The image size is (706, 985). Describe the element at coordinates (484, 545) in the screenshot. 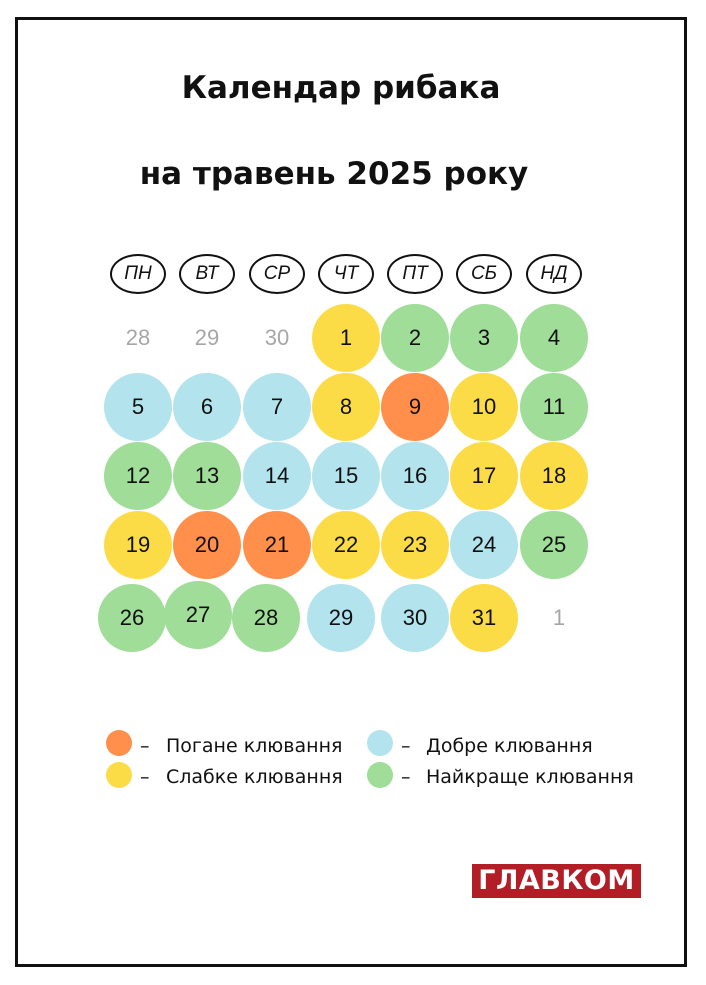

I see `day-cell: 24` at that location.